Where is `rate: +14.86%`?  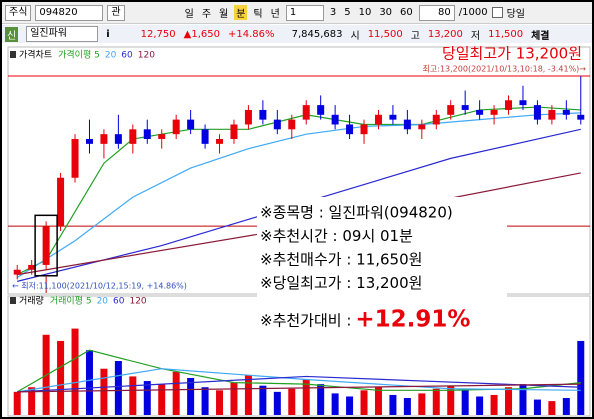
rate: +14.86% is located at coordinates (251, 34).